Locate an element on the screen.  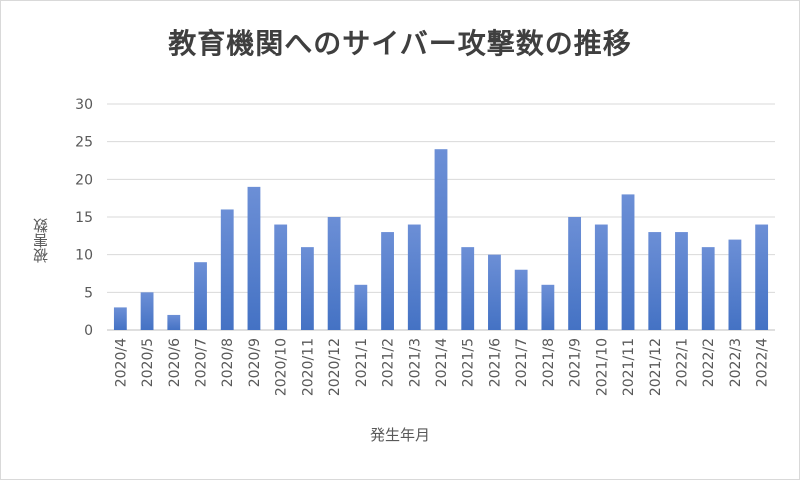
x-tick-label: 2022/2 is located at coordinates (709, 362).